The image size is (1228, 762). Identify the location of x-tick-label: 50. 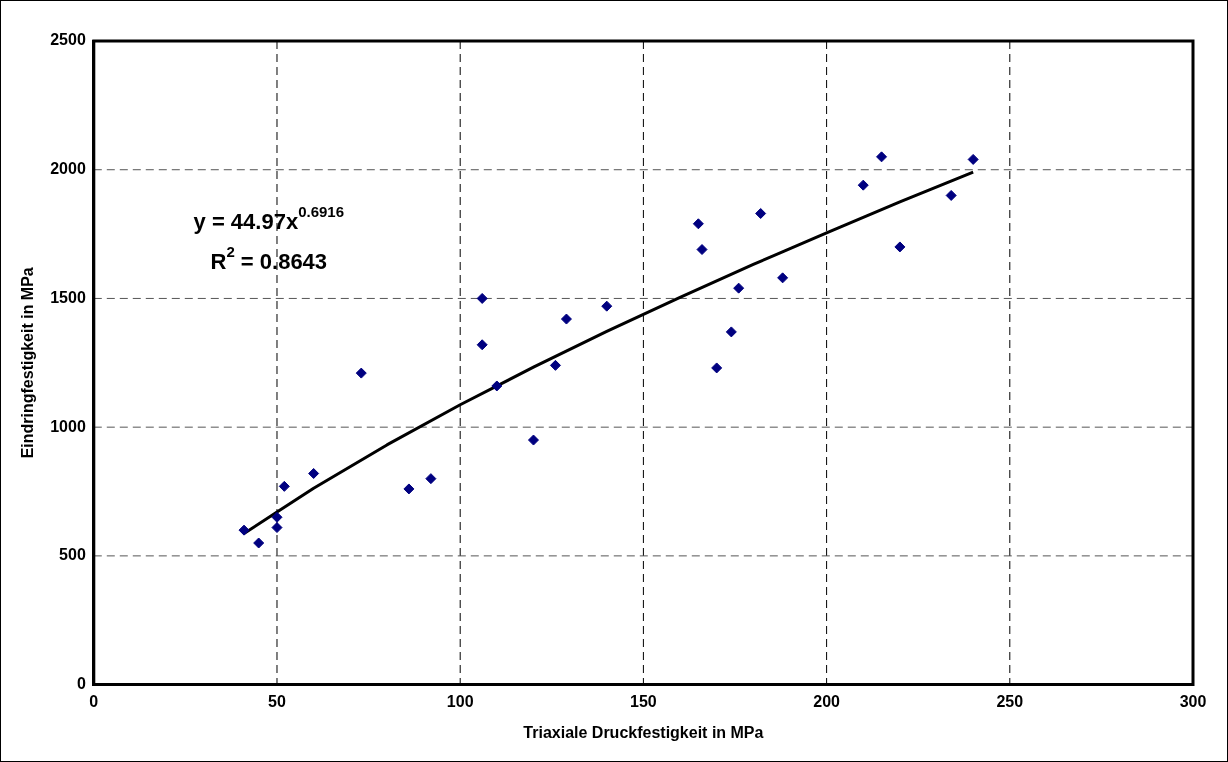
(277, 701).